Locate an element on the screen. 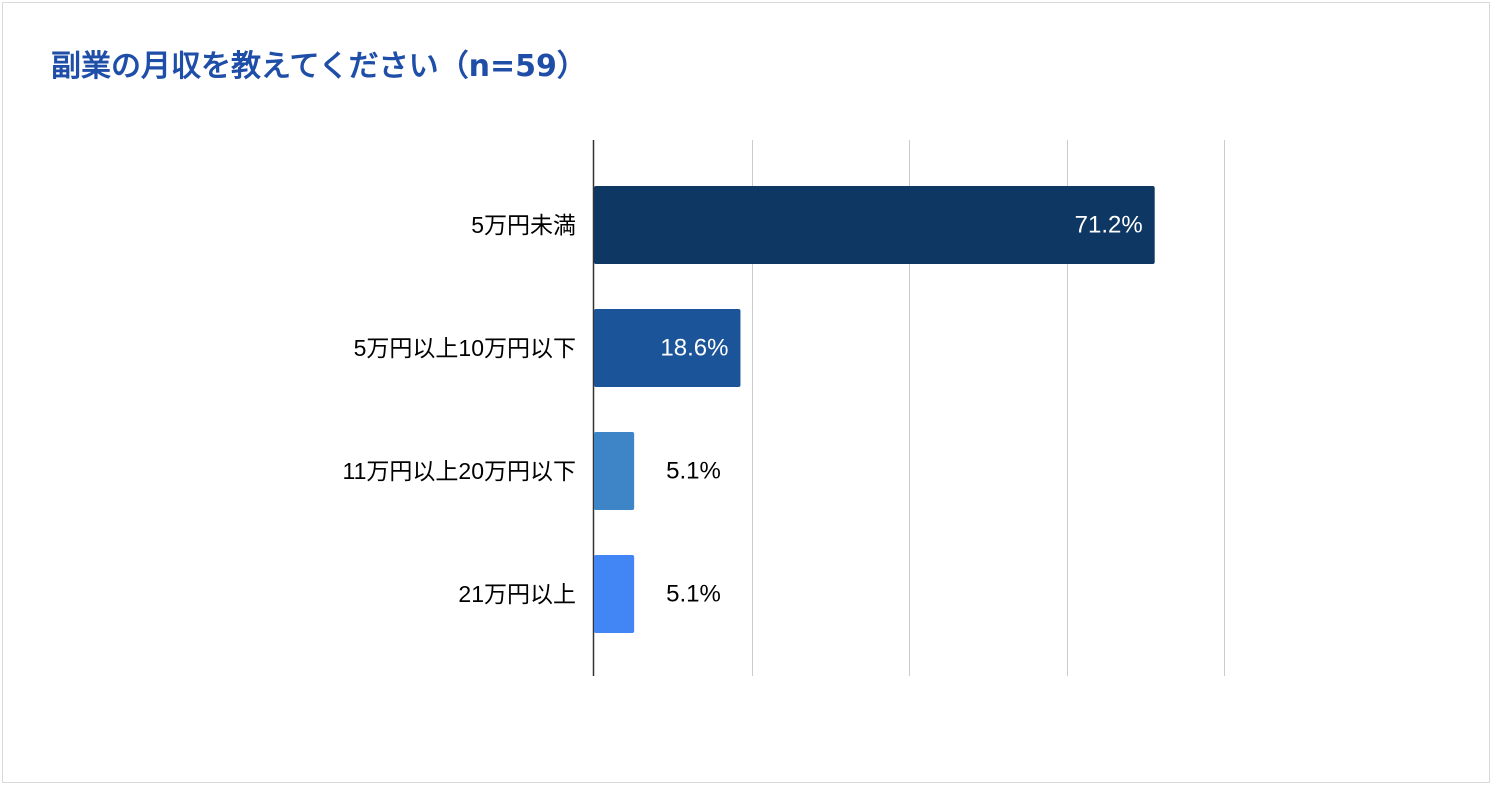 The height and width of the screenshot is (787, 1494). value-label-2: 18.6% is located at coordinates (694, 348).